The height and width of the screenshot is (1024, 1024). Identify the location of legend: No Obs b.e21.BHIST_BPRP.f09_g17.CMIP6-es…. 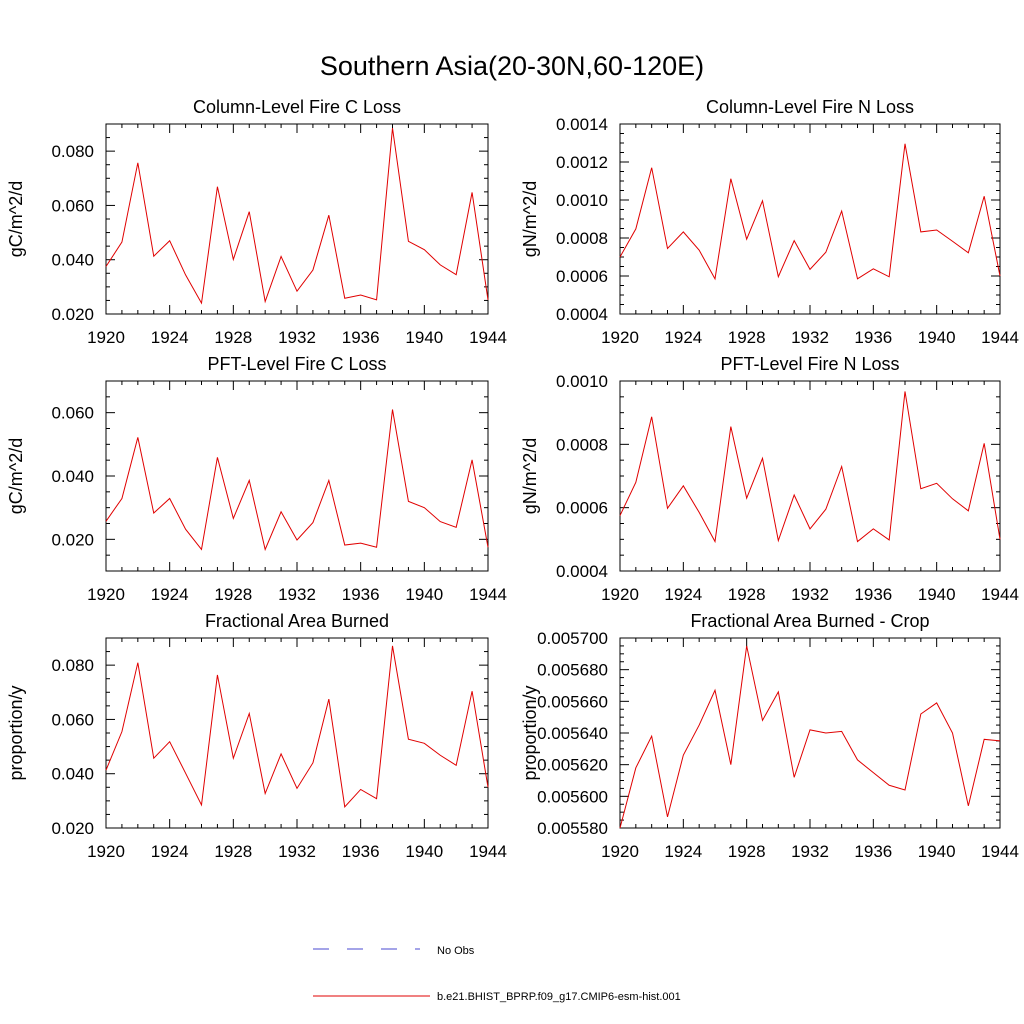
(497, 974).